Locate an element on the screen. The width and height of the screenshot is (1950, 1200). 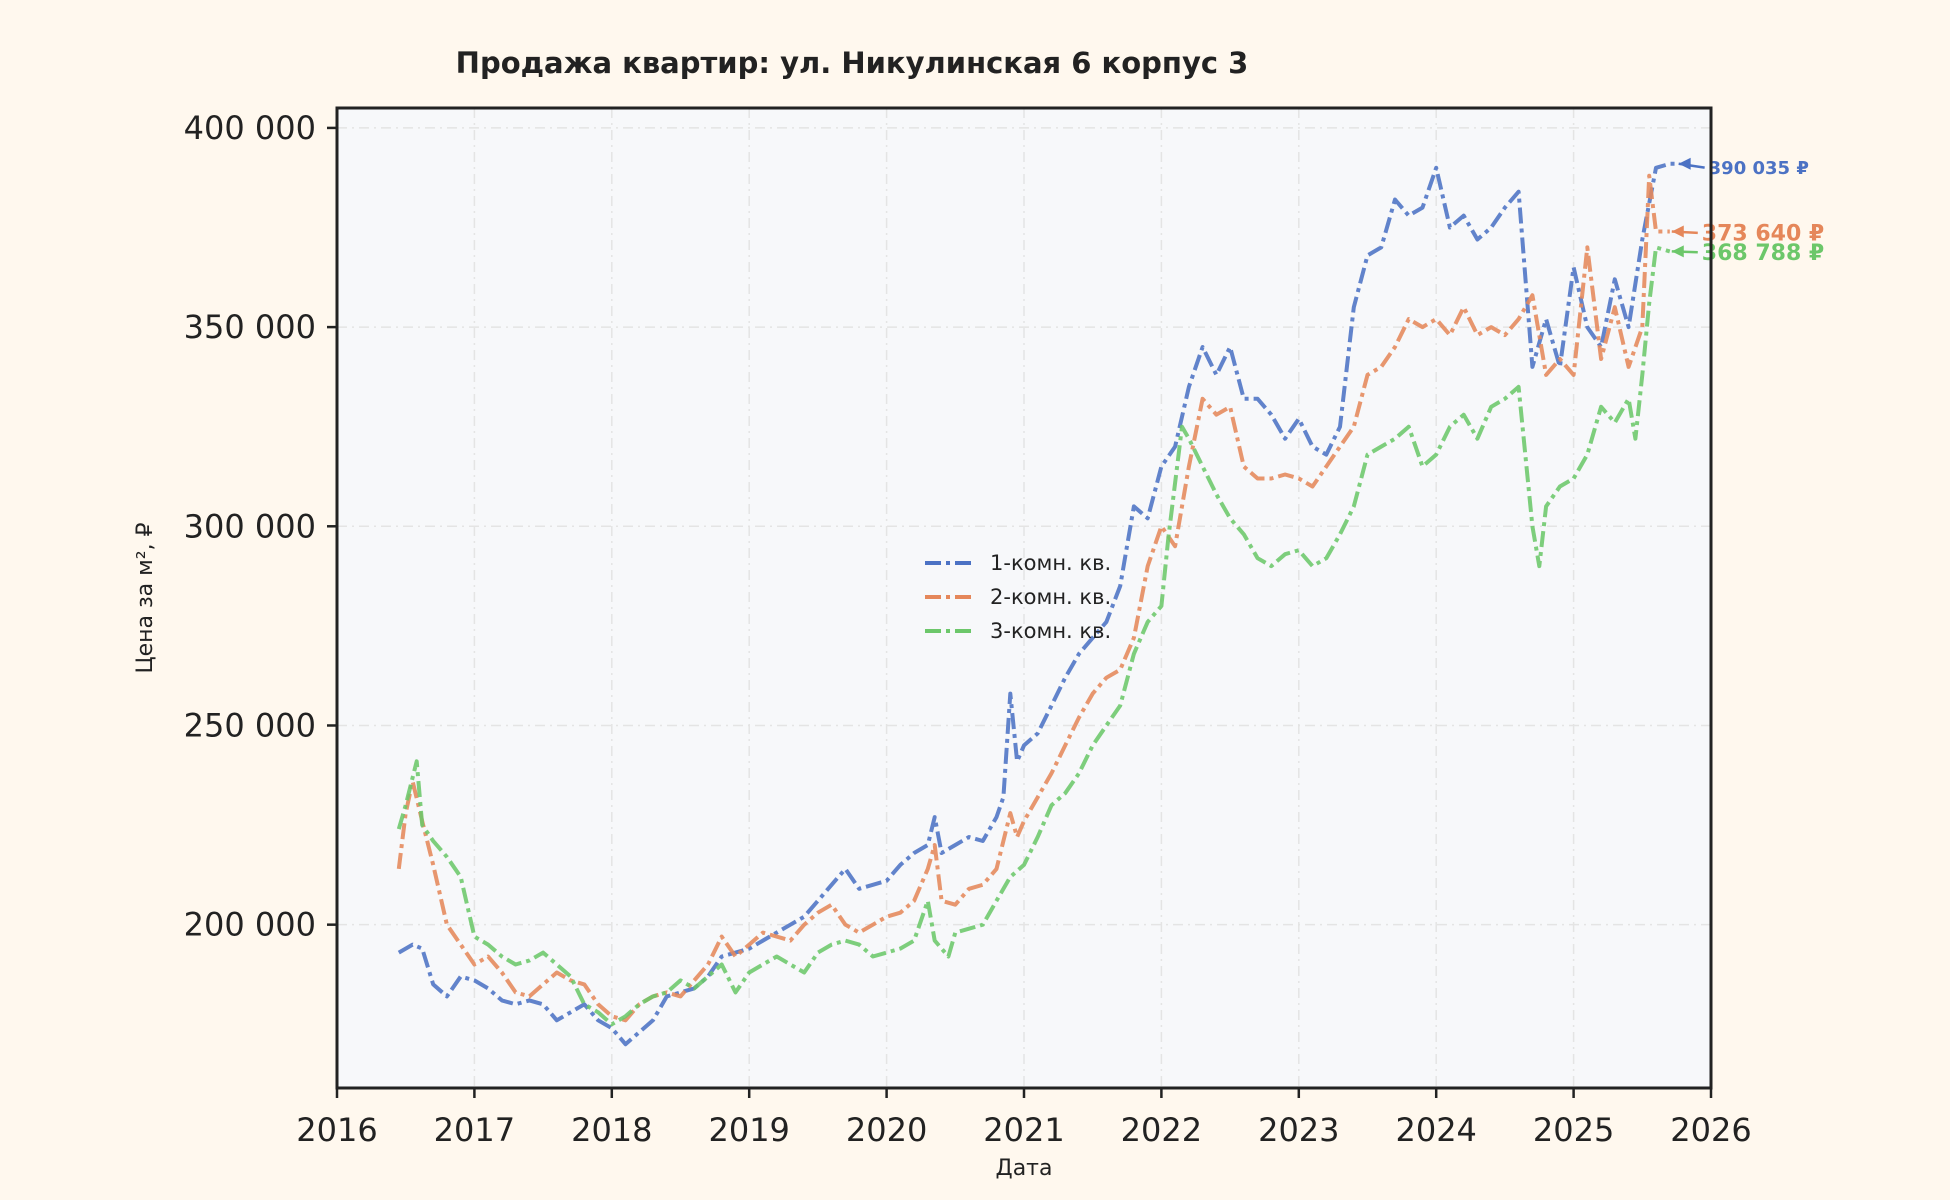
legend-label-2: 2-комн. кв. is located at coordinates (1050, 597).